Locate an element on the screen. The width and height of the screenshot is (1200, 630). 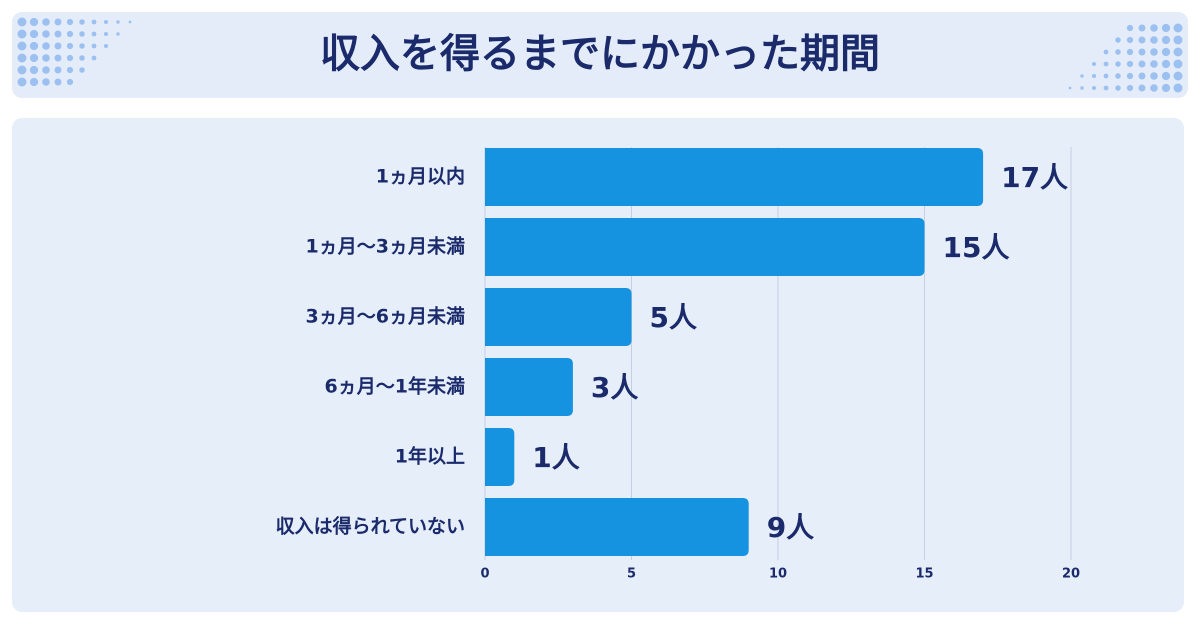
y-tick-label: 1ヵ月〜3ヵ月未満 is located at coordinates (385, 246).